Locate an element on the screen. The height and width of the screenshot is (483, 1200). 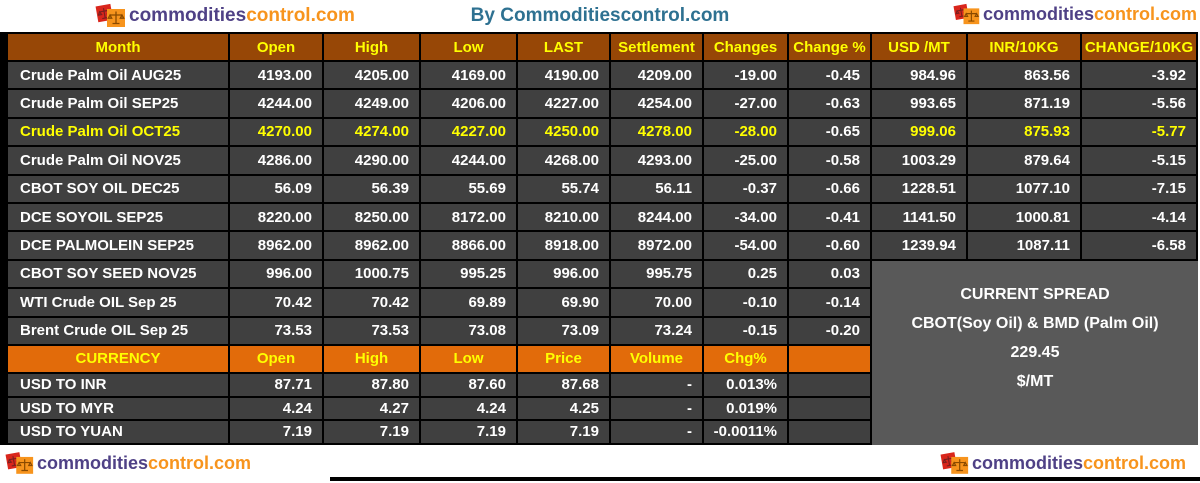
cell-change_10kg: -5.56 is located at coordinates (1140, 104).